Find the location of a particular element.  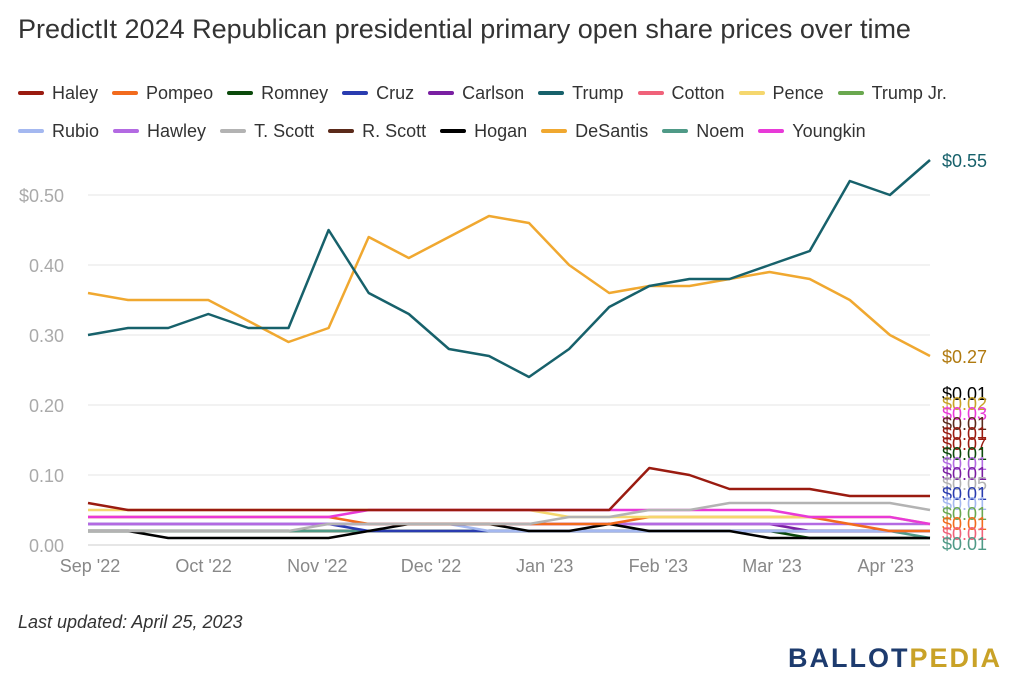

legend-item: Noem is located at coordinates (703, 131).